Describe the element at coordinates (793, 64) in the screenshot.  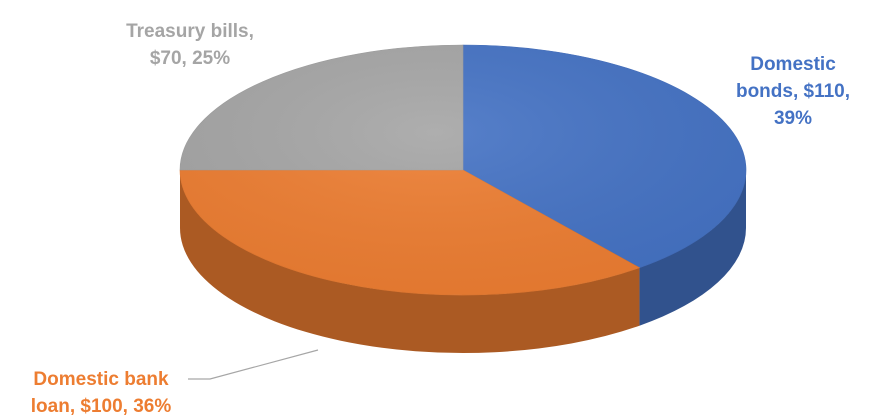
I see `data-label-line: Domestic` at that location.